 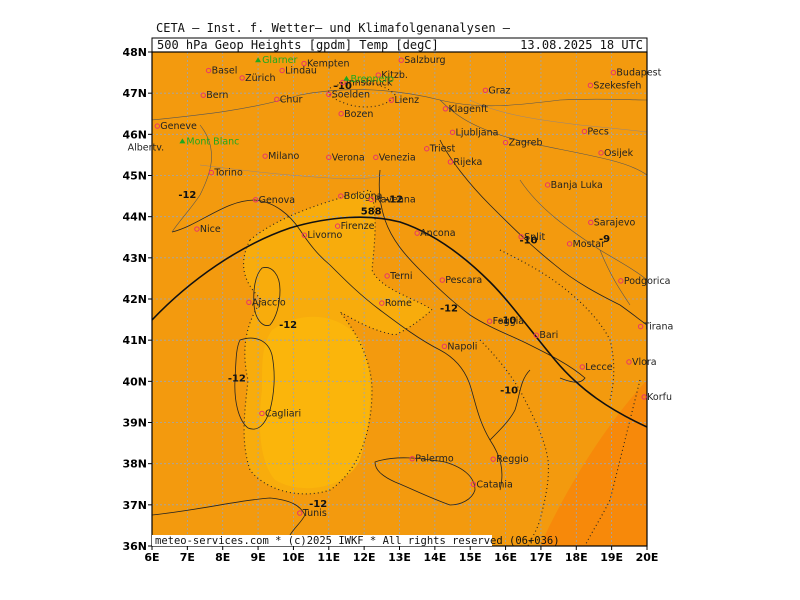 I want to click on contour-label: 588, so click(x=371, y=212).